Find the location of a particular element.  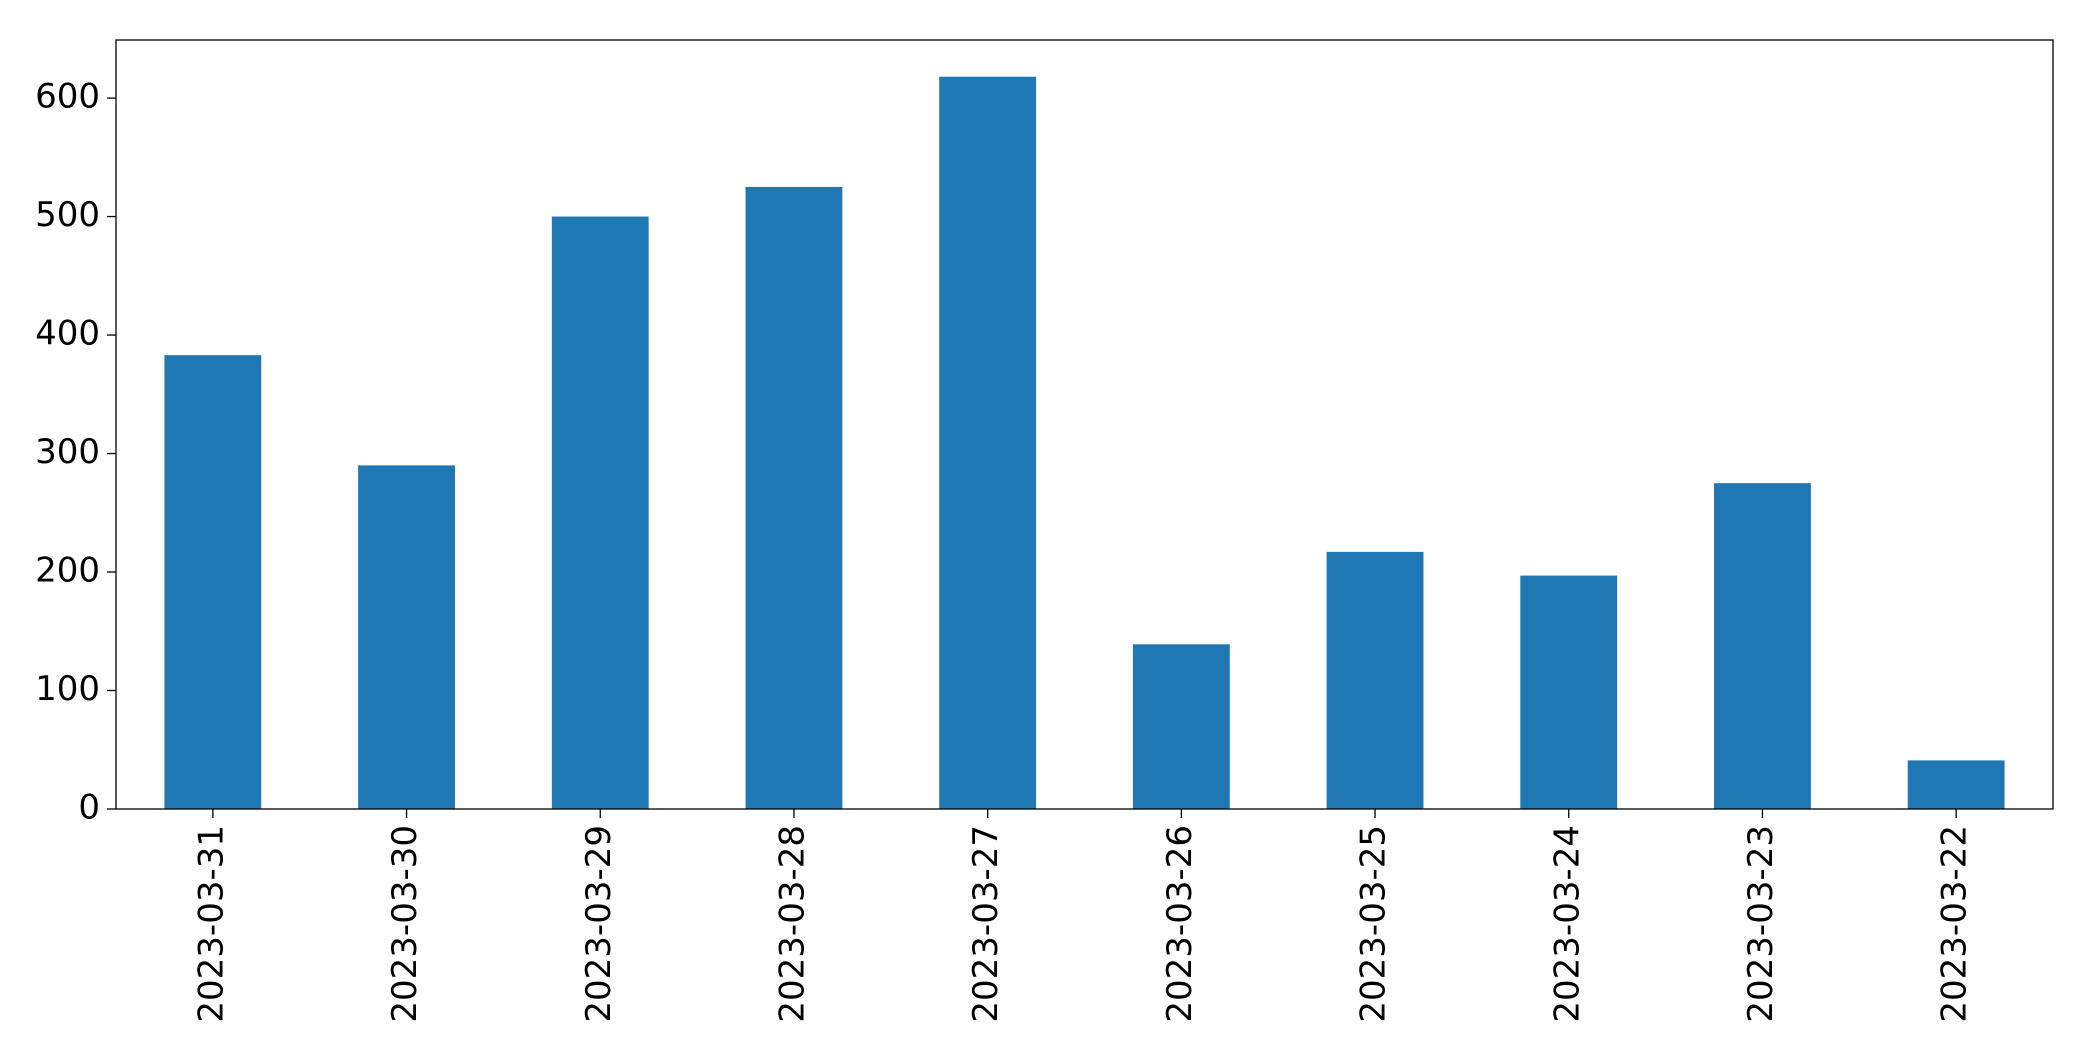

x-tick-label: 2023-03-25 is located at coordinates (1374, 924).